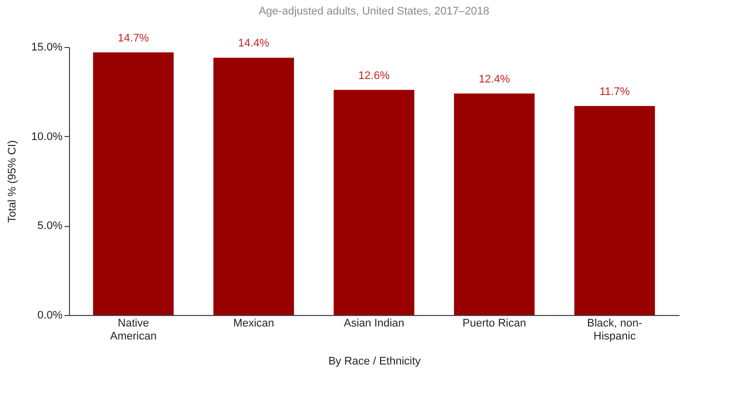 This screenshot has width=756, height=413. What do you see at coordinates (374, 324) in the screenshot?
I see `x-tick-label: Asian Indian` at bounding box center [374, 324].